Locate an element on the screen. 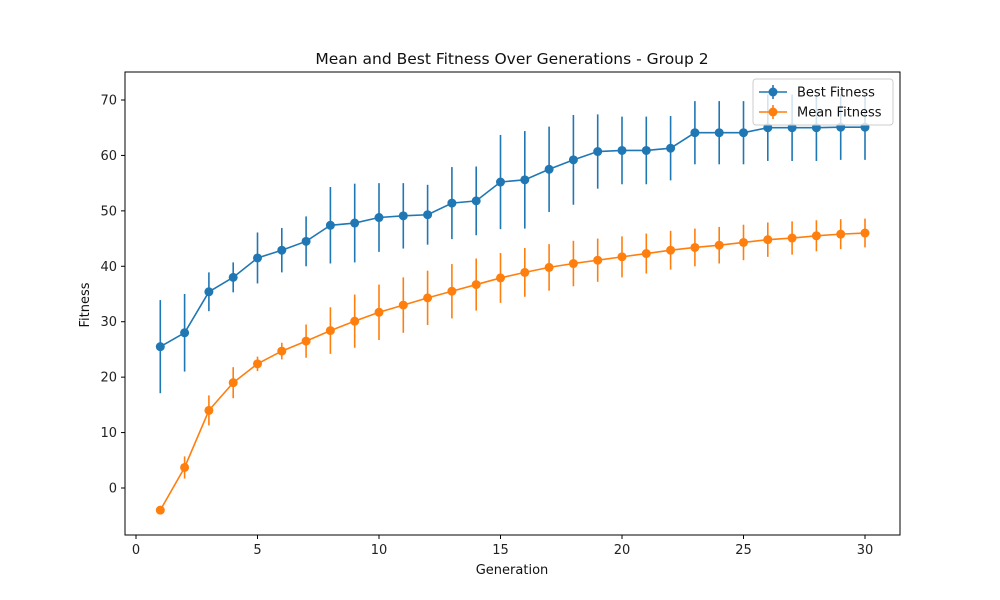 The width and height of the screenshot is (1000, 600). y-tick-label-6: 60 is located at coordinates (108, 156).